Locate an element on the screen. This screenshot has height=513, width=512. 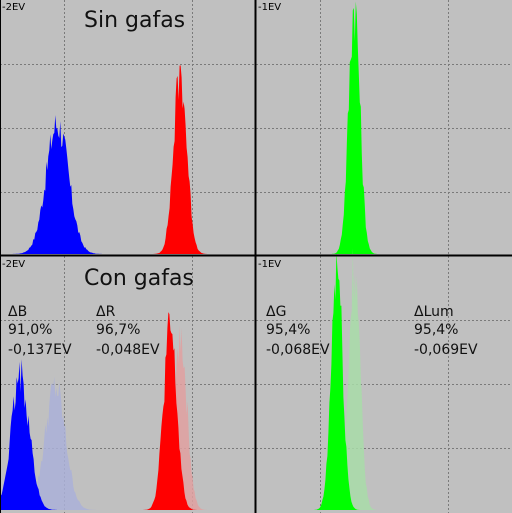
stat-pct-b: 91,0% is located at coordinates (30, 330).